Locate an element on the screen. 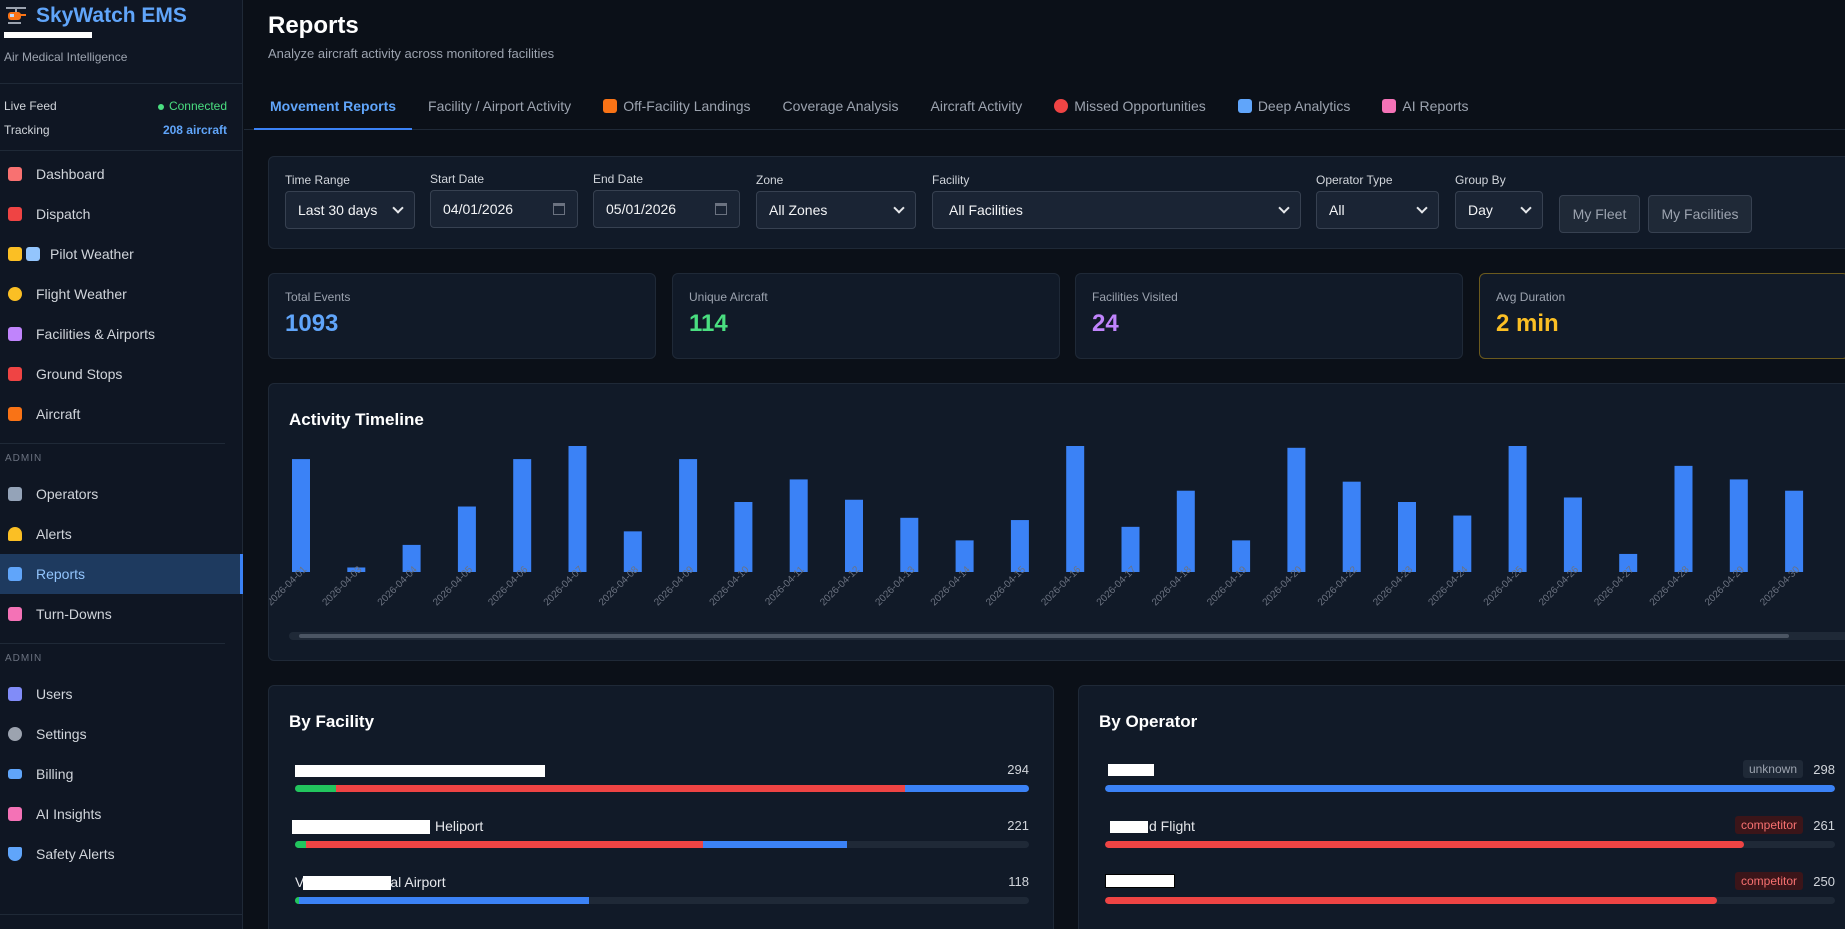  end-date-input: 05/01/2026 is located at coordinates (666, 209).